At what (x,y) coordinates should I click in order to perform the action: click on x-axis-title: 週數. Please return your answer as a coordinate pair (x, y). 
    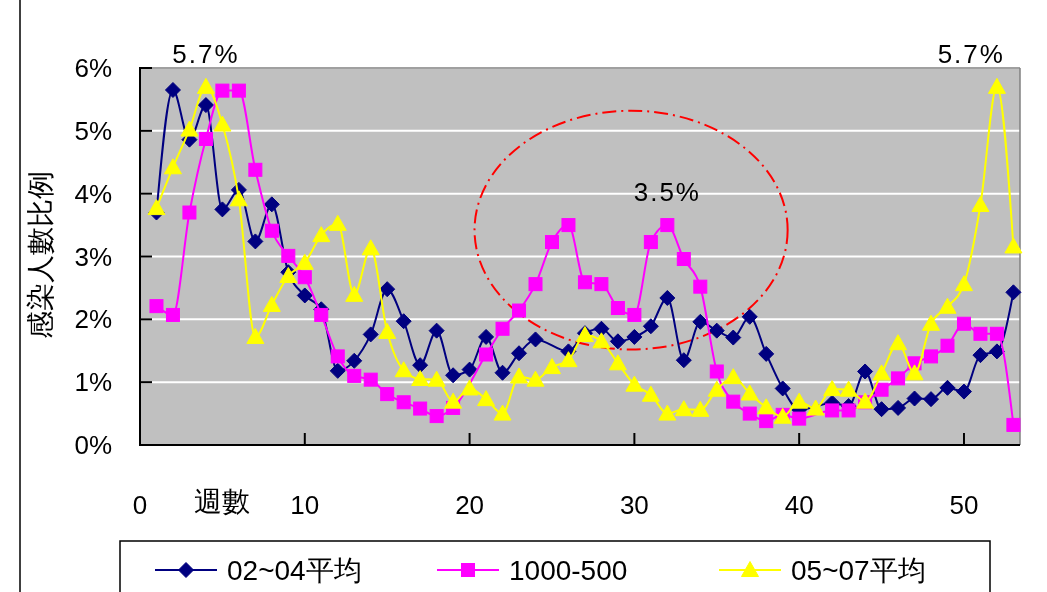
    Looking at the image, I should click on (222, 501).